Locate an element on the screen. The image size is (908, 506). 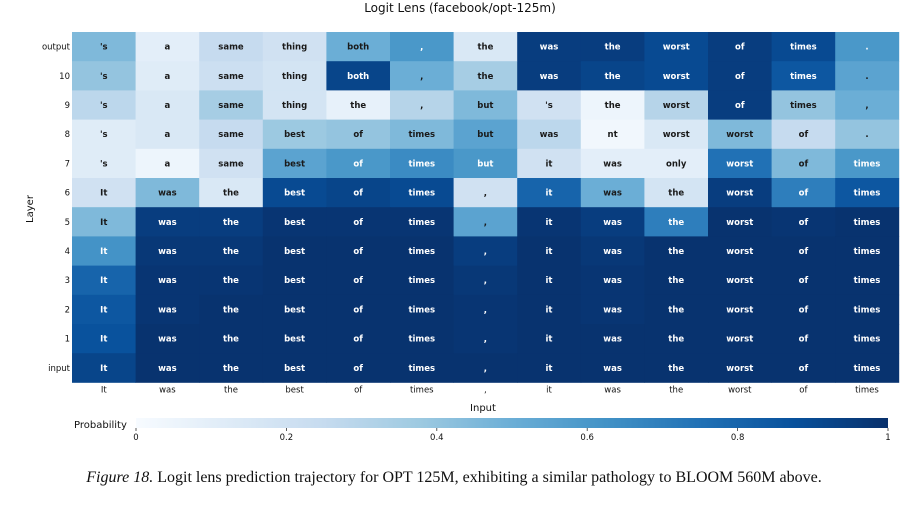
cell-token-label: a is located at coordinates (168, 106).